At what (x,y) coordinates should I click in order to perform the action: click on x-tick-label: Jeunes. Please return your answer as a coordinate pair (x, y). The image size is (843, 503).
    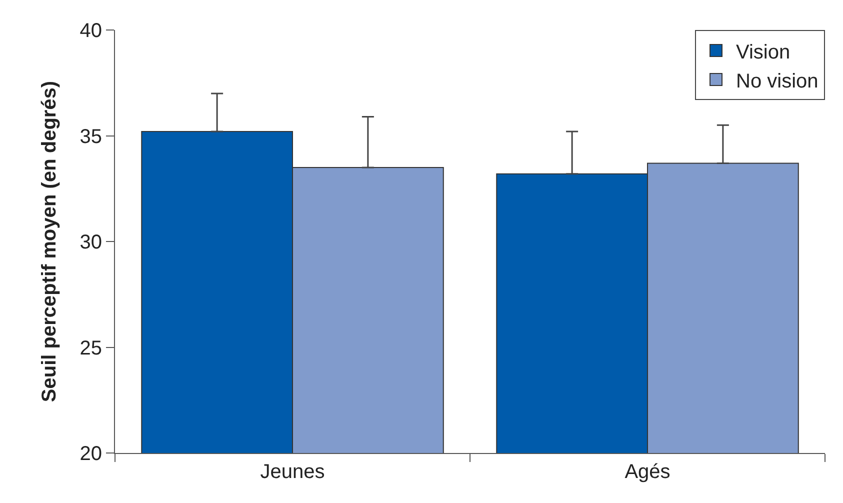
    Looking at the image, I should click on (292, 472).